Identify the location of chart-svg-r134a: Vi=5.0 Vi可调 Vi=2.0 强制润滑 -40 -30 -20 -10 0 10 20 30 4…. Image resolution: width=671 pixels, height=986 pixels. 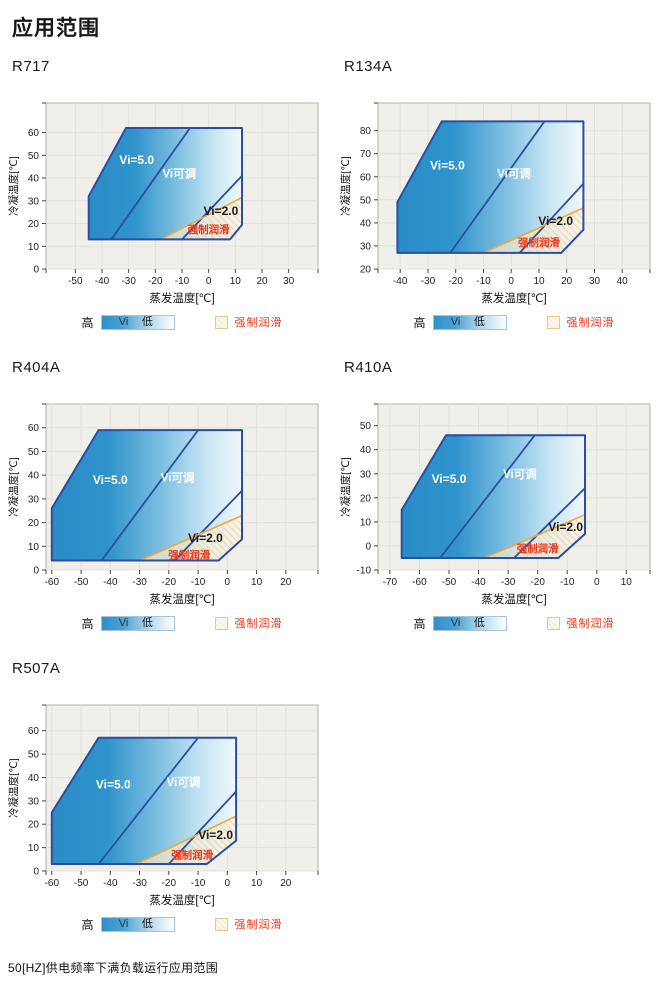
(495, 203).